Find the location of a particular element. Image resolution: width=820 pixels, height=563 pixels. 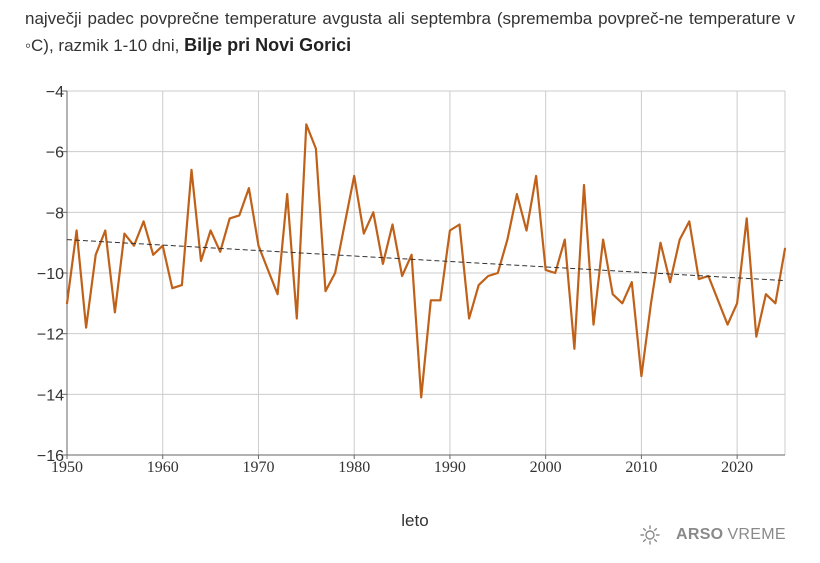

brand-logo: ARSO VREME is located at coordinates (713, 535).